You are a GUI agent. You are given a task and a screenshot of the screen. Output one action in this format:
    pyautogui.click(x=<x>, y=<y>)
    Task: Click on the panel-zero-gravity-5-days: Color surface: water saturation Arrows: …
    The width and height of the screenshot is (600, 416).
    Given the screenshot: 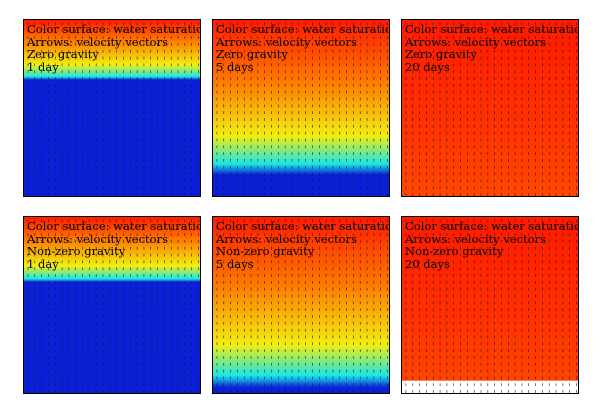 What is the action you would take?
    pyautogui.click(x=301, y=108)
    